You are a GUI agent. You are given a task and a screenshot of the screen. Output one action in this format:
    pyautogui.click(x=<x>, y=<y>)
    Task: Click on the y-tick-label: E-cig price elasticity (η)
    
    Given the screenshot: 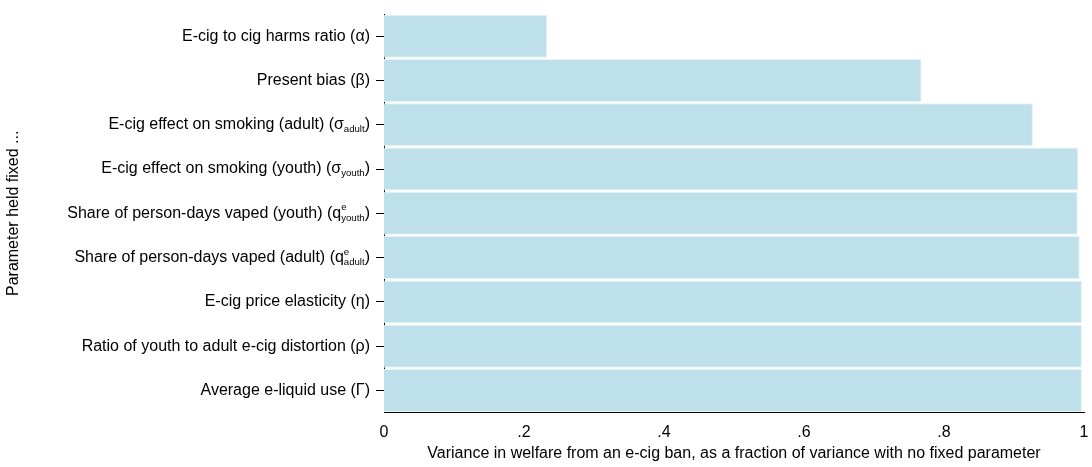 What is the action you would take?
    pyautogui.click(x=287, y=301)
    